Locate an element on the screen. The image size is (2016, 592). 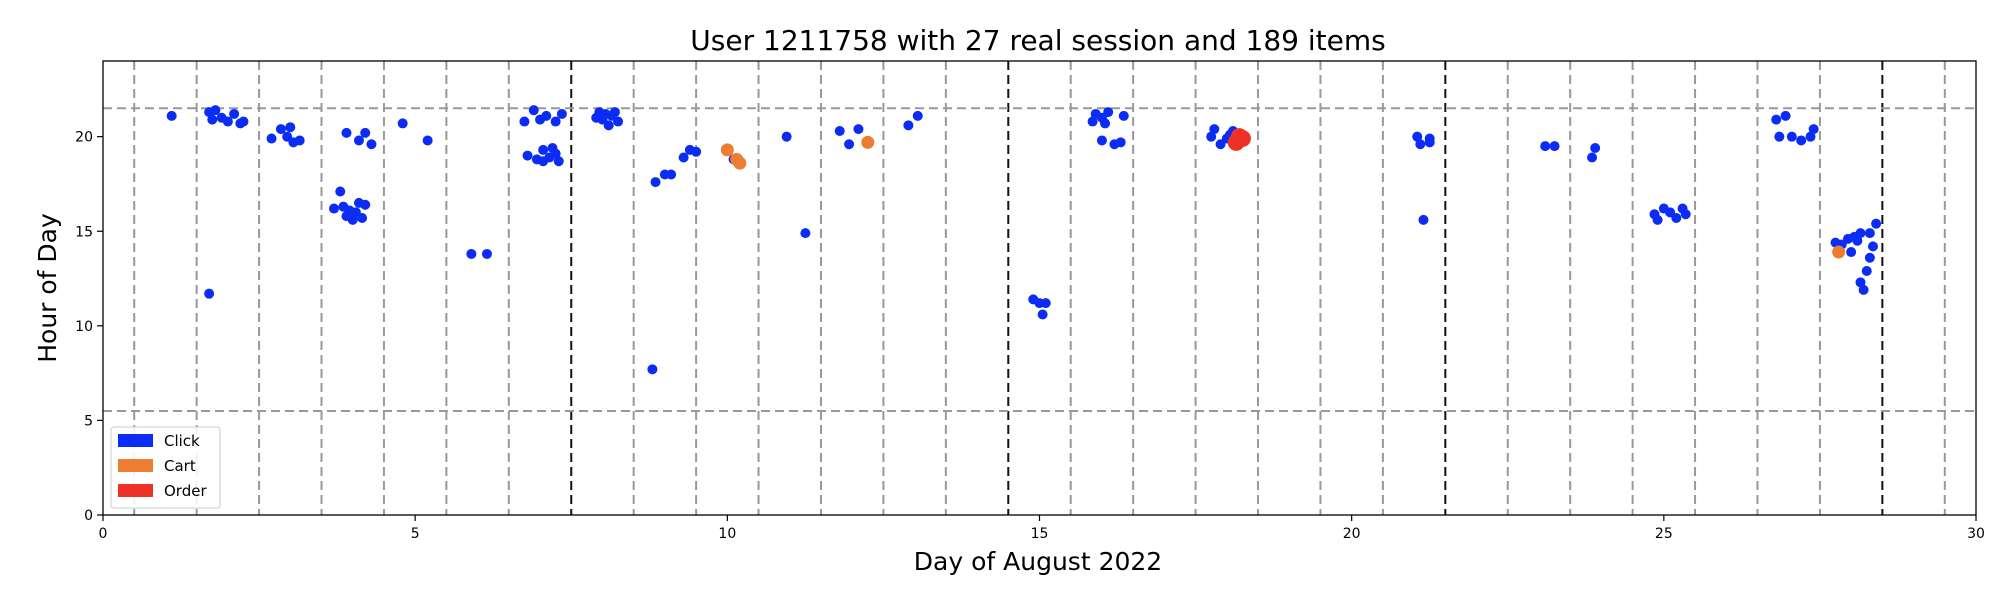
y-tick-label: 0 is located at coordinates (88, 516).